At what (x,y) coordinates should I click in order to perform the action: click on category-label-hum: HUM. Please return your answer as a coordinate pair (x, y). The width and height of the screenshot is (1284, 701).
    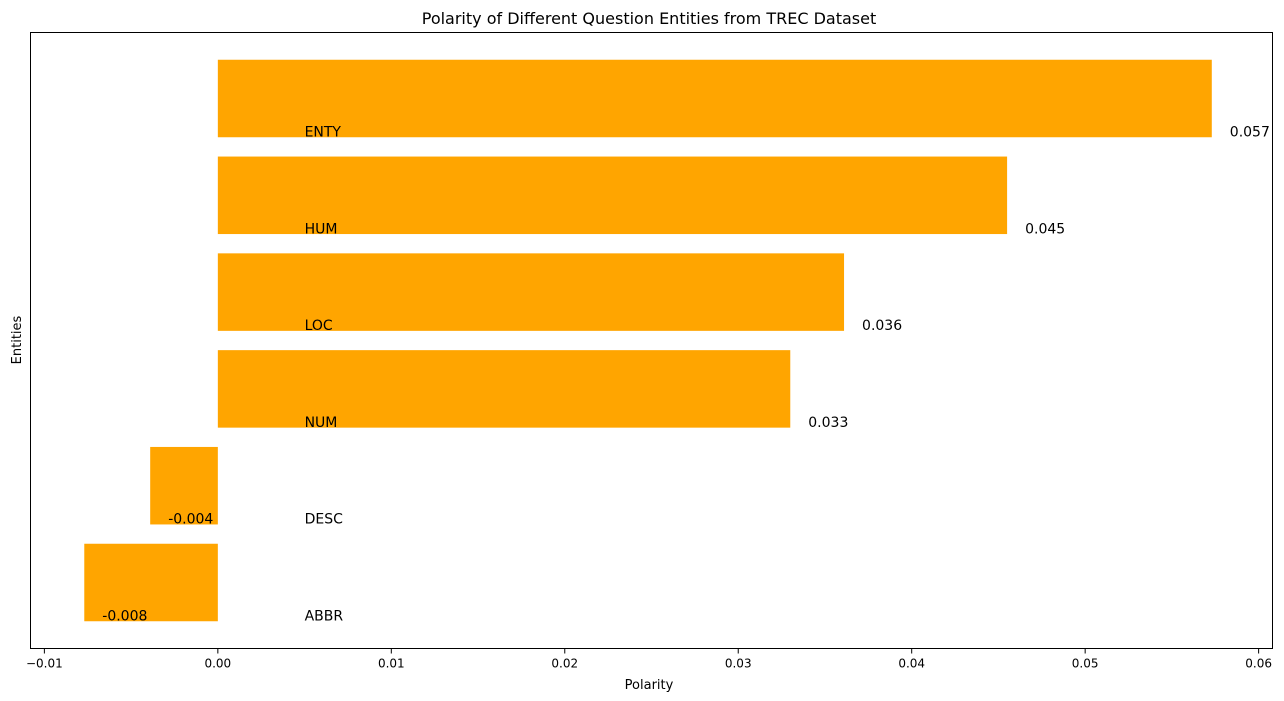
    Looking at the image, I should click on (321, 229).